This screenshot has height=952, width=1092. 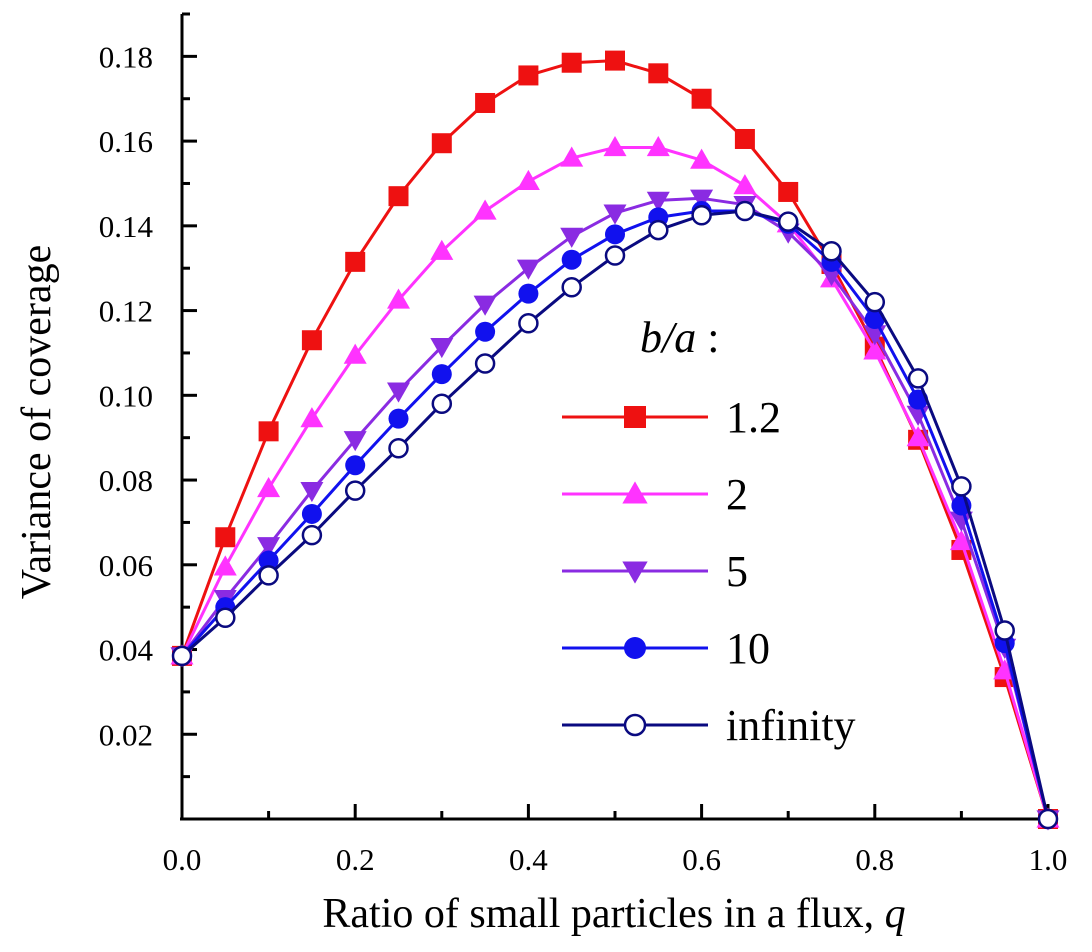 What do you see at coordinates (126, 56) in the screenshot?
I see `y-tick-label: 0.18` at bounding box center [126, 56].